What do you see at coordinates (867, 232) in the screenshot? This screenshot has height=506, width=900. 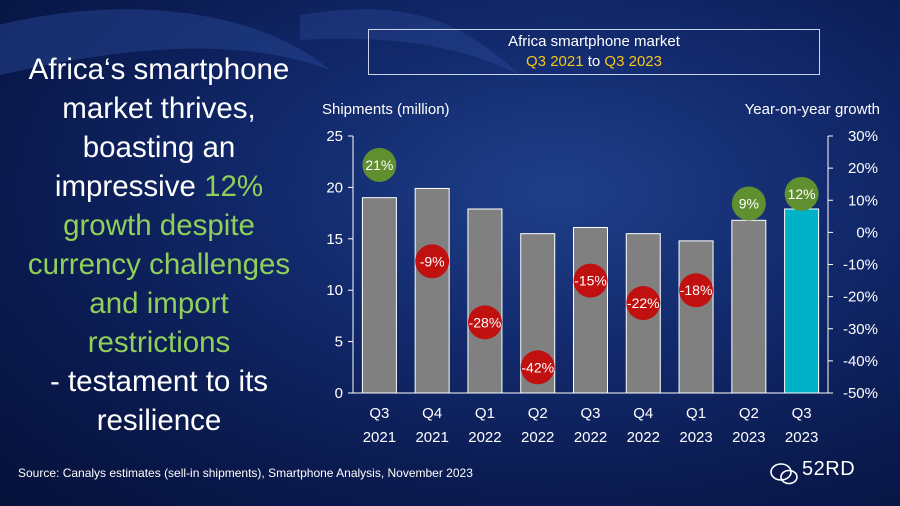 I see `y-tick-right-label: 0%` at bounding box center [867, 232].